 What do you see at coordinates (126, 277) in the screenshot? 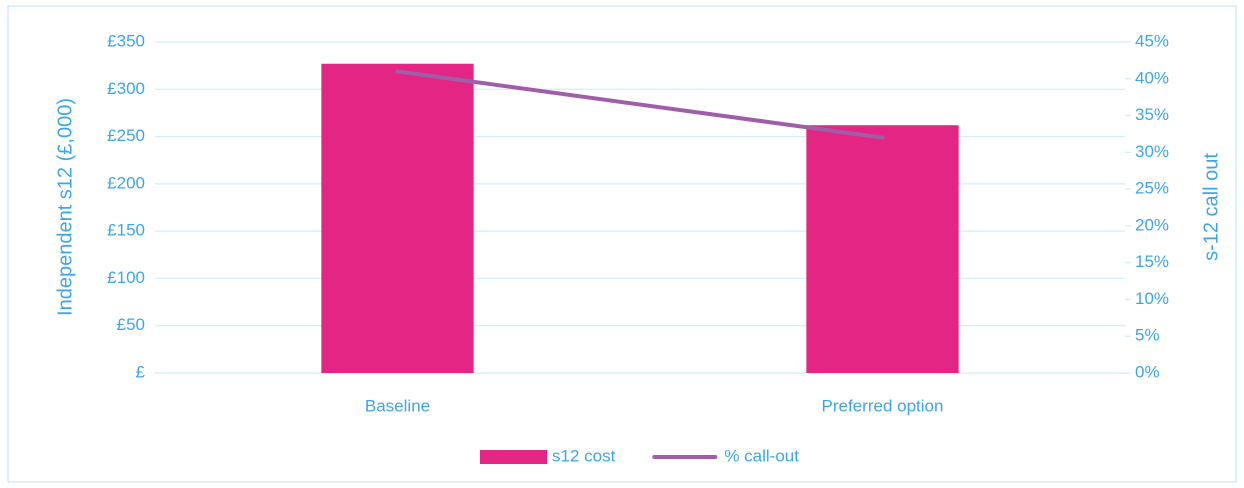
I see `y-tick-label: £100` at bounding box center [126, 277].